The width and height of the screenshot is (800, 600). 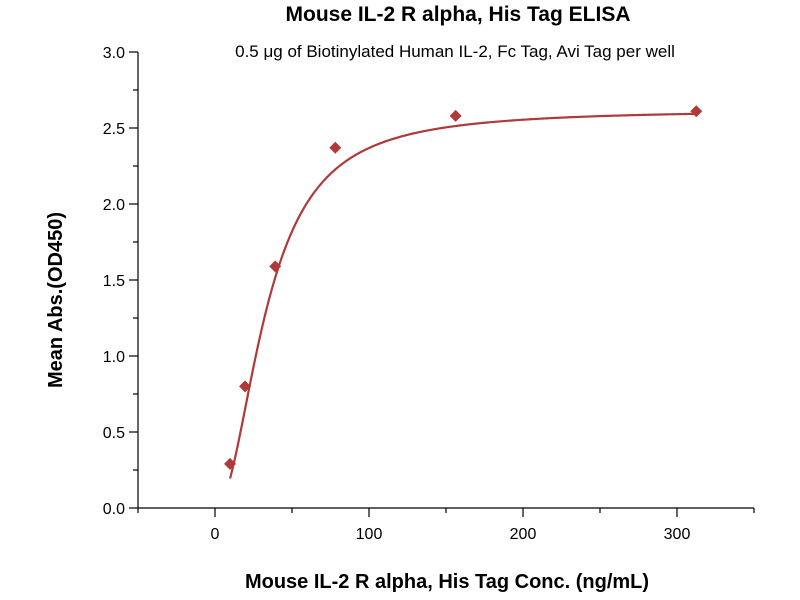 I want to click on y-ticks: 0.0 0.5 1.0 1.5 2.0 2.5 3.0, so click(x=120, y=281).